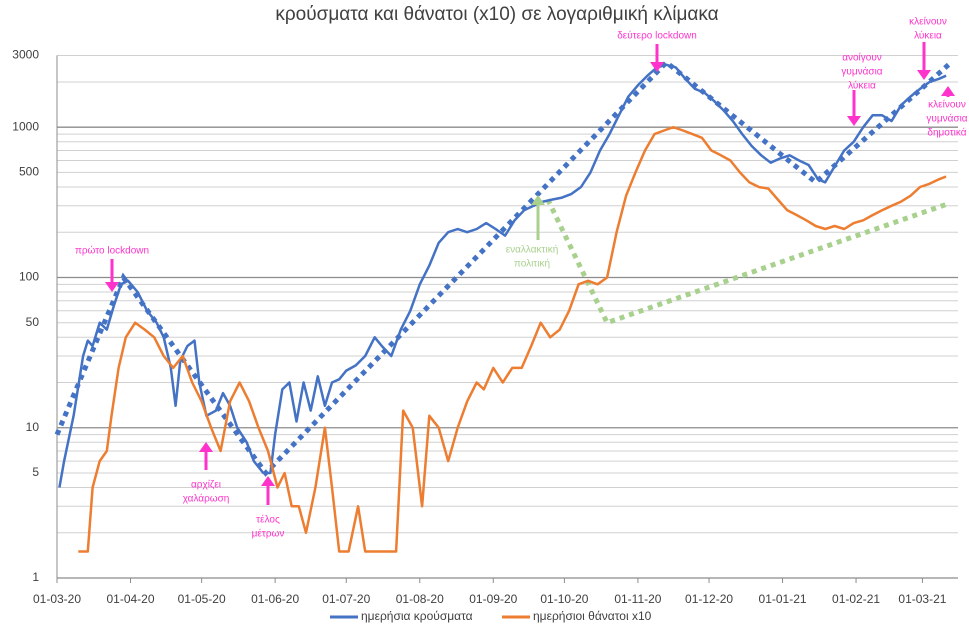  What do you see at coordinates (57, 599) in the screenshot?
I see `x-tick-label: 01-03-20` at bounding box center [57, 599].